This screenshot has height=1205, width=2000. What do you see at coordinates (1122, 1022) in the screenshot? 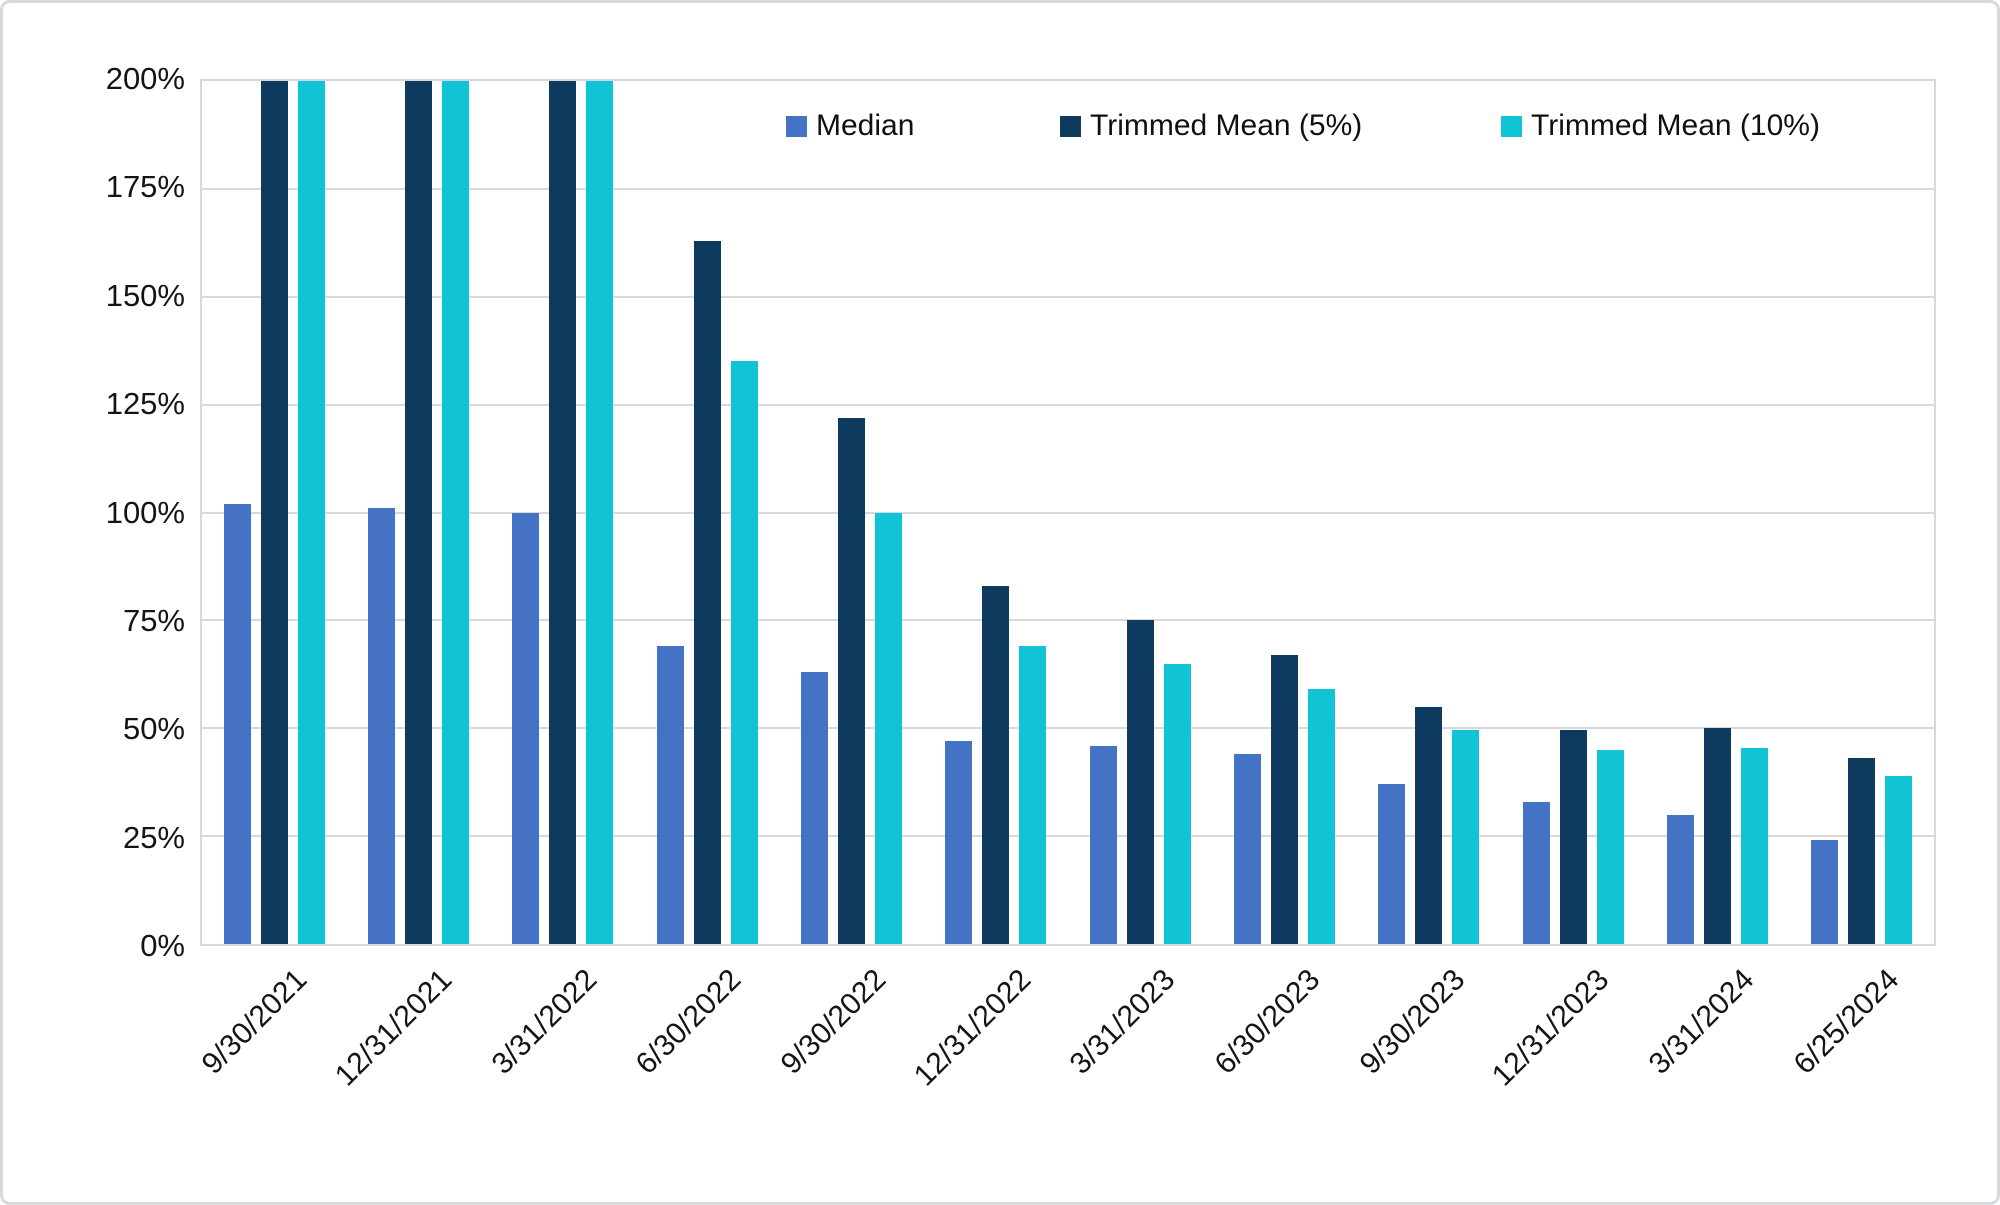
I see `x-axis-label: 3/31/2023` at bounding box center [1122, 1022].